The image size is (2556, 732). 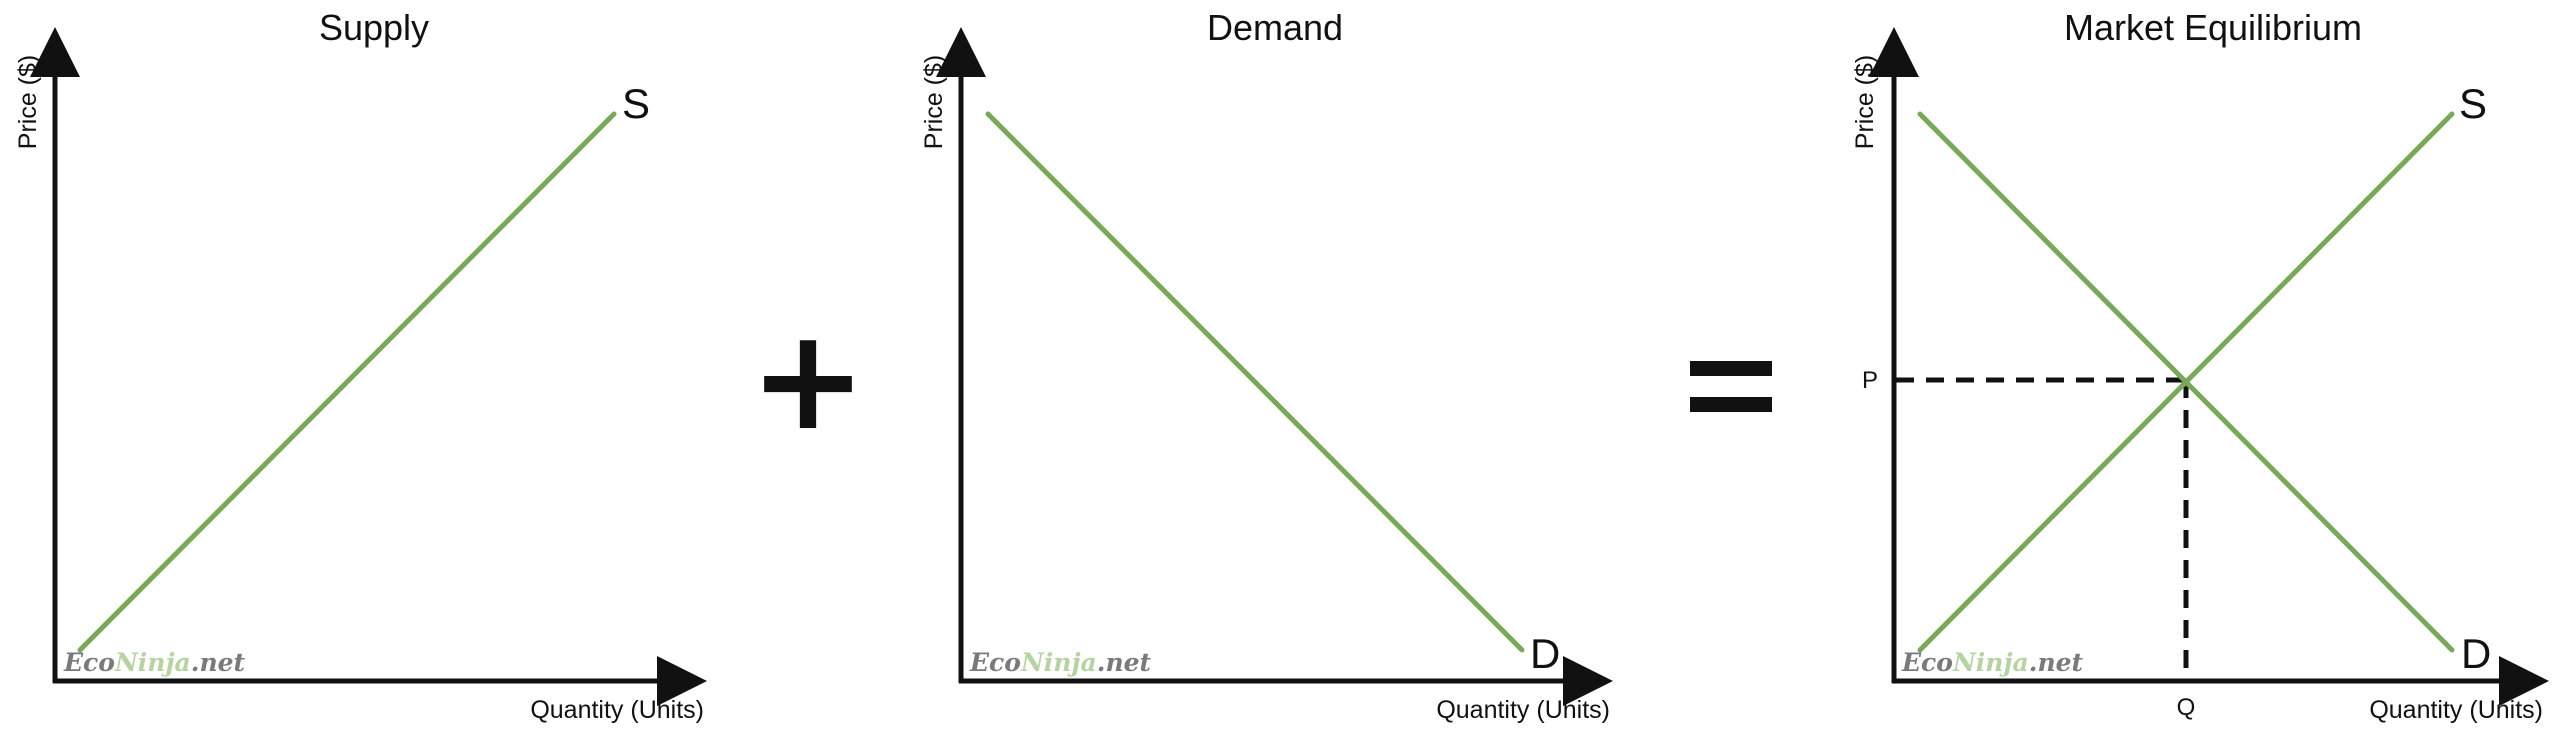 I want to click on demand-y-axis-label: Price ($), so click(x=934, y=102).